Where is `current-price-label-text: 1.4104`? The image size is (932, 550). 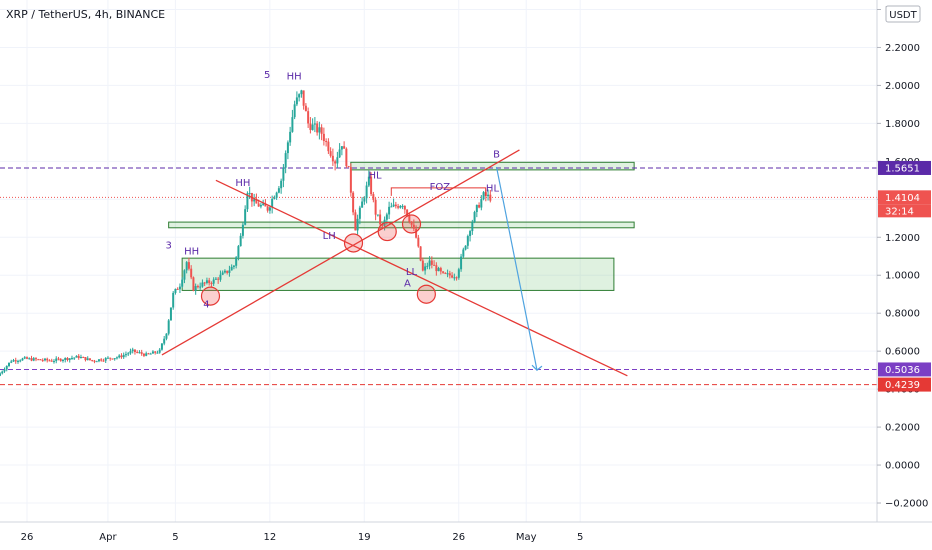 current-price-label-text: 1.4104 is located at coordinates (902, 198).